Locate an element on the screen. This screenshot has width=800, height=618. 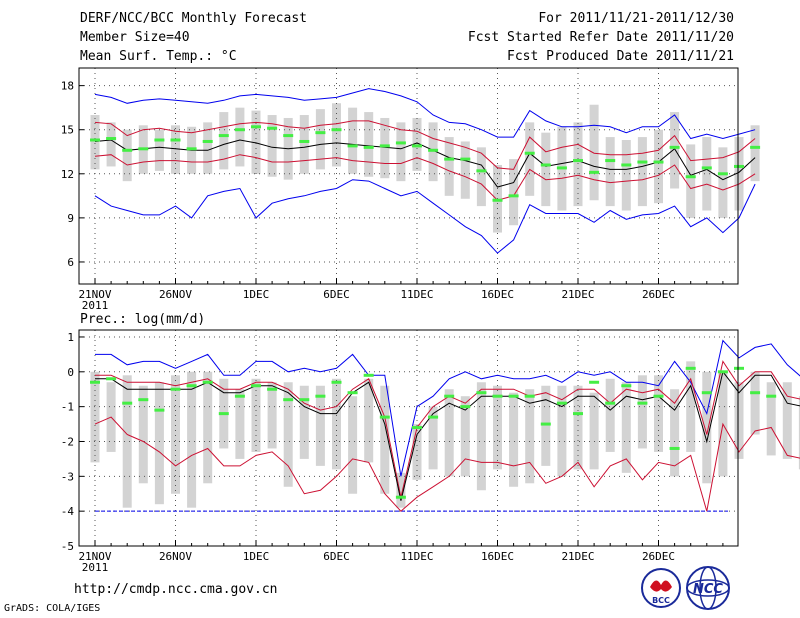
x-tick-label: 1DEC is located at coordinates (256, 294).